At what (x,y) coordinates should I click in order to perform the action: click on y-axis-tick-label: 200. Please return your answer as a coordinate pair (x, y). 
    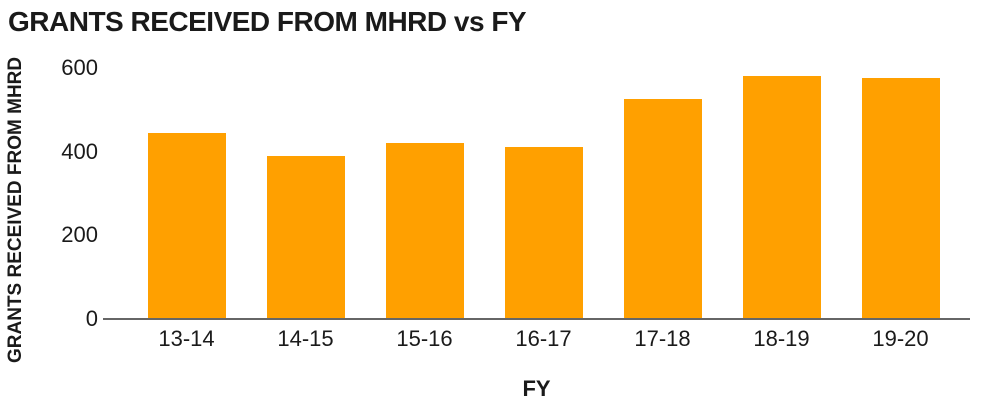
    Looking at the image, I should click on (79, 235).